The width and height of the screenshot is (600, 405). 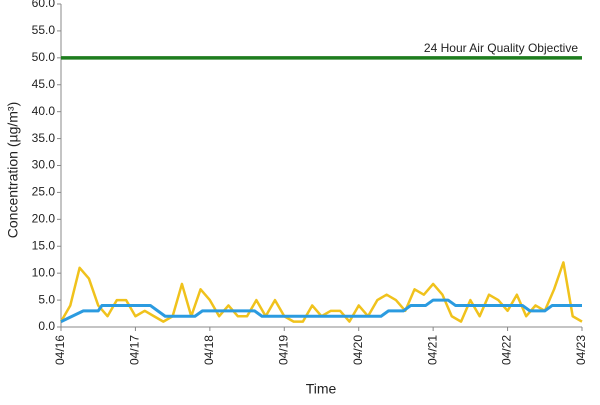 I want to click on y-tick-label: 60.0, so click(x=44, y=5).